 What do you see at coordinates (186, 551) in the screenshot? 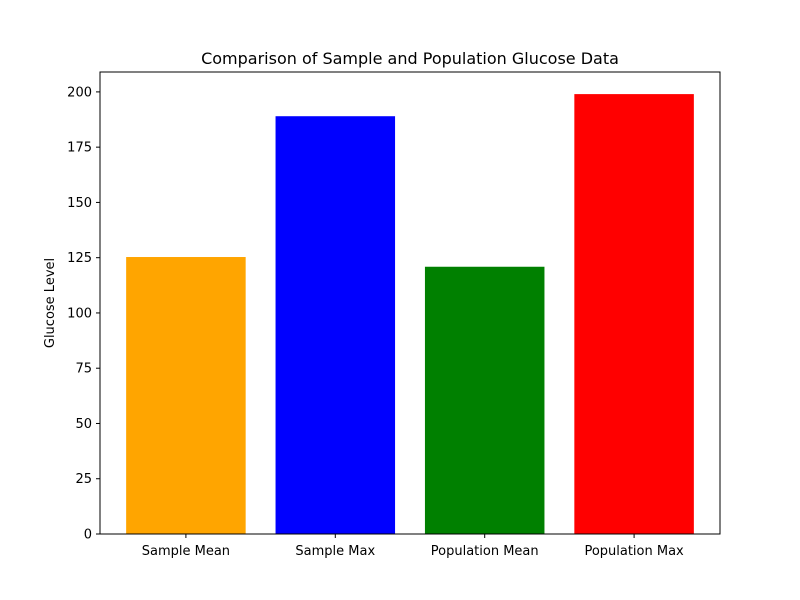
I see `x-tick-label: Sample Mean` at bounding box center [186, 551].